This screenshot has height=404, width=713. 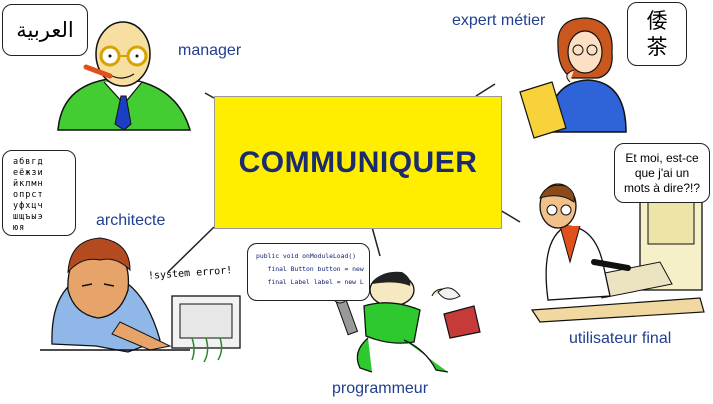 I want to click on role-label-manager: manager, so click(x=210, y=50).